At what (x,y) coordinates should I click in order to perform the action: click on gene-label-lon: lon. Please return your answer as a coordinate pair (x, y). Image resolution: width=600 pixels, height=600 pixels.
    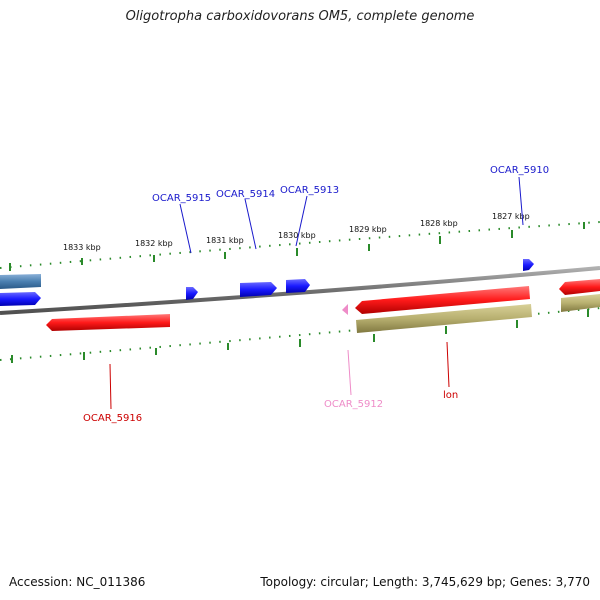
    Looking at the image, I should click on (450, 395).